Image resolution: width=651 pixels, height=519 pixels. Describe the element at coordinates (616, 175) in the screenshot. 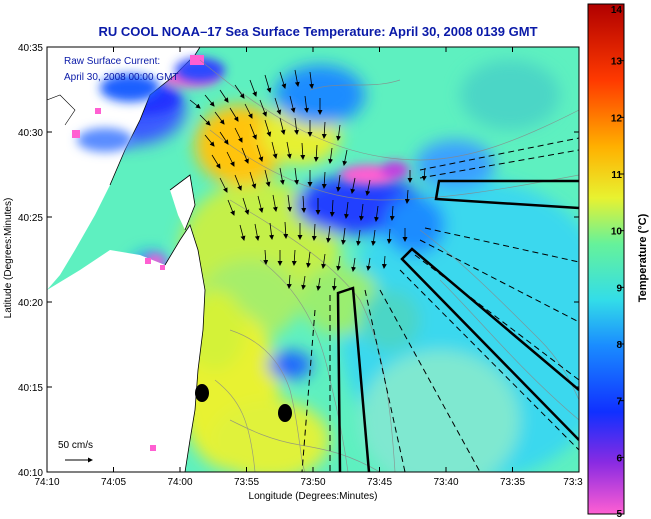

I see `colorbar-tick-label: 11` at that location.